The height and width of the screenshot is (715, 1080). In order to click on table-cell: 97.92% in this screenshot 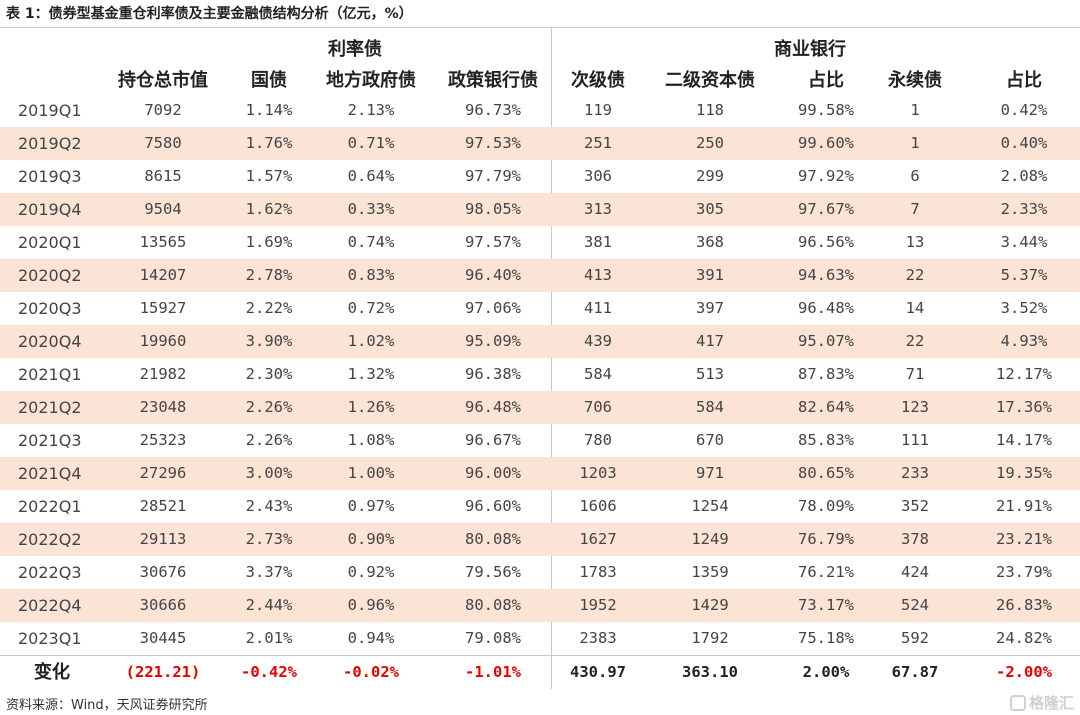, I will do `click(826, 176)`.